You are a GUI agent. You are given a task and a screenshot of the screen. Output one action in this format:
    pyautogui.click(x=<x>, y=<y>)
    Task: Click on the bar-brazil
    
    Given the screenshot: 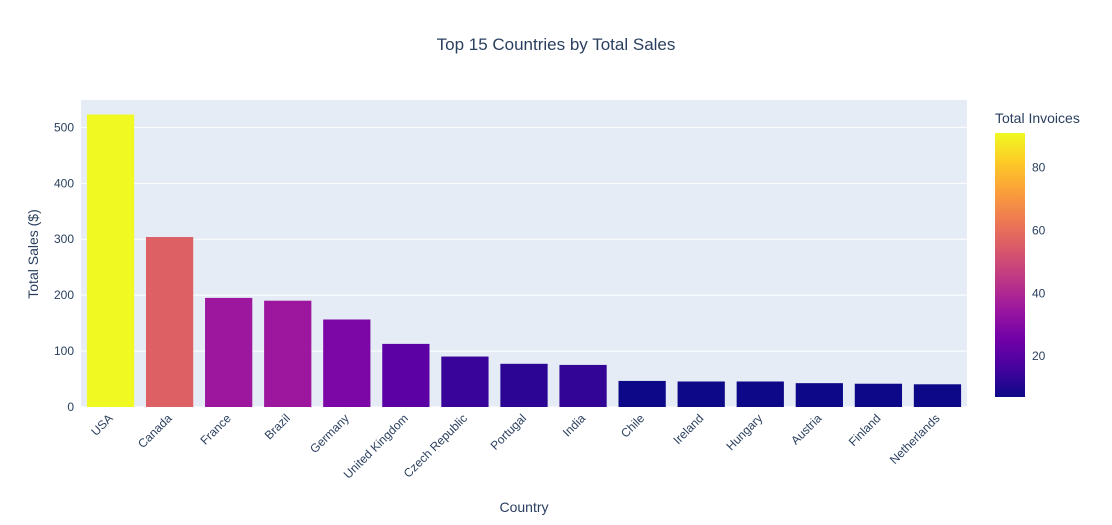 What is the action you would take?
    pyautogui.click(x=288, y=353)
    